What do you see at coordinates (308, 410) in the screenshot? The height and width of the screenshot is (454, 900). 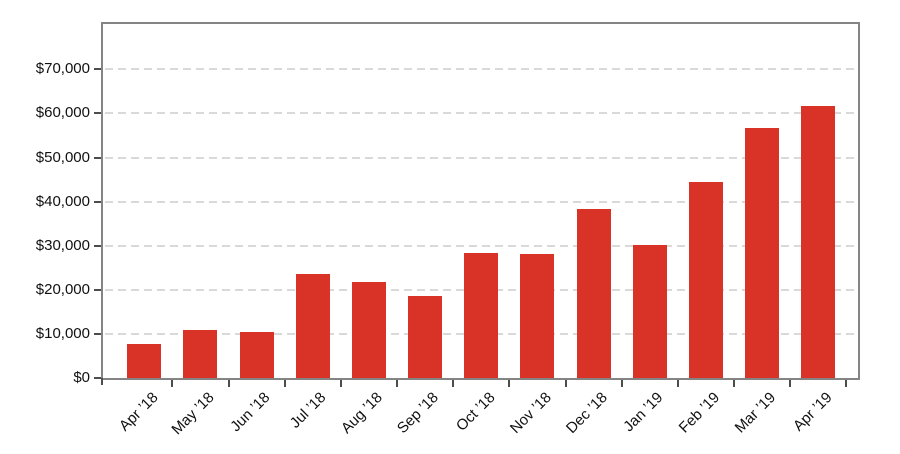 I see `x-axis-tick-label: Jul ’18` at bounding box center [308, 410].